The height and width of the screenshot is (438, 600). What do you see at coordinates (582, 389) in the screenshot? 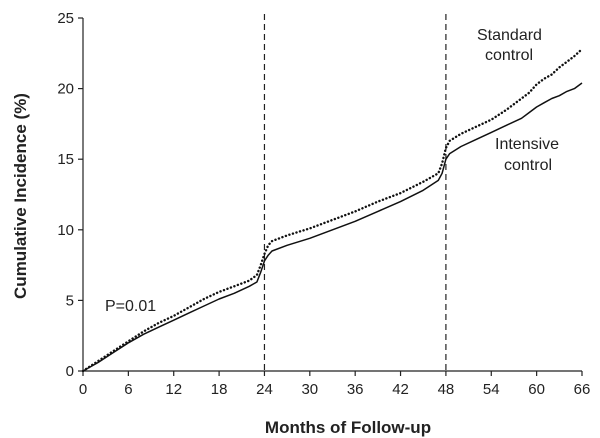
I see `x-tick-label: 66` at bounding box center [582, 389].